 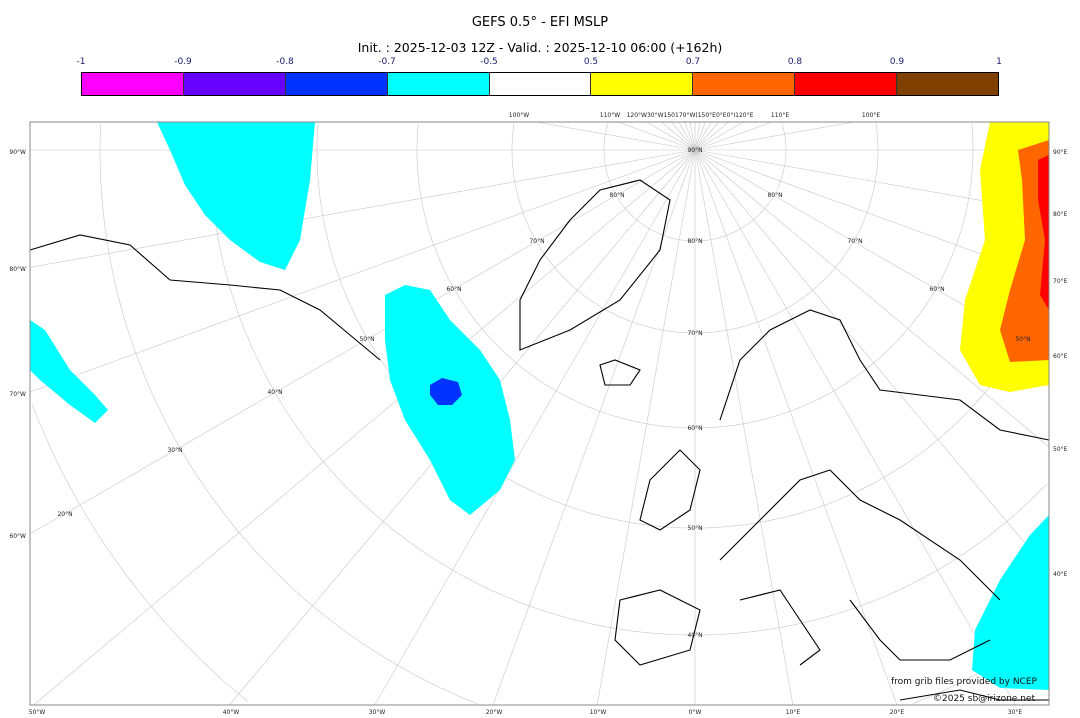 I want to click on source-credit: from grib files provided by NCEP, so click(x=964, y=682).